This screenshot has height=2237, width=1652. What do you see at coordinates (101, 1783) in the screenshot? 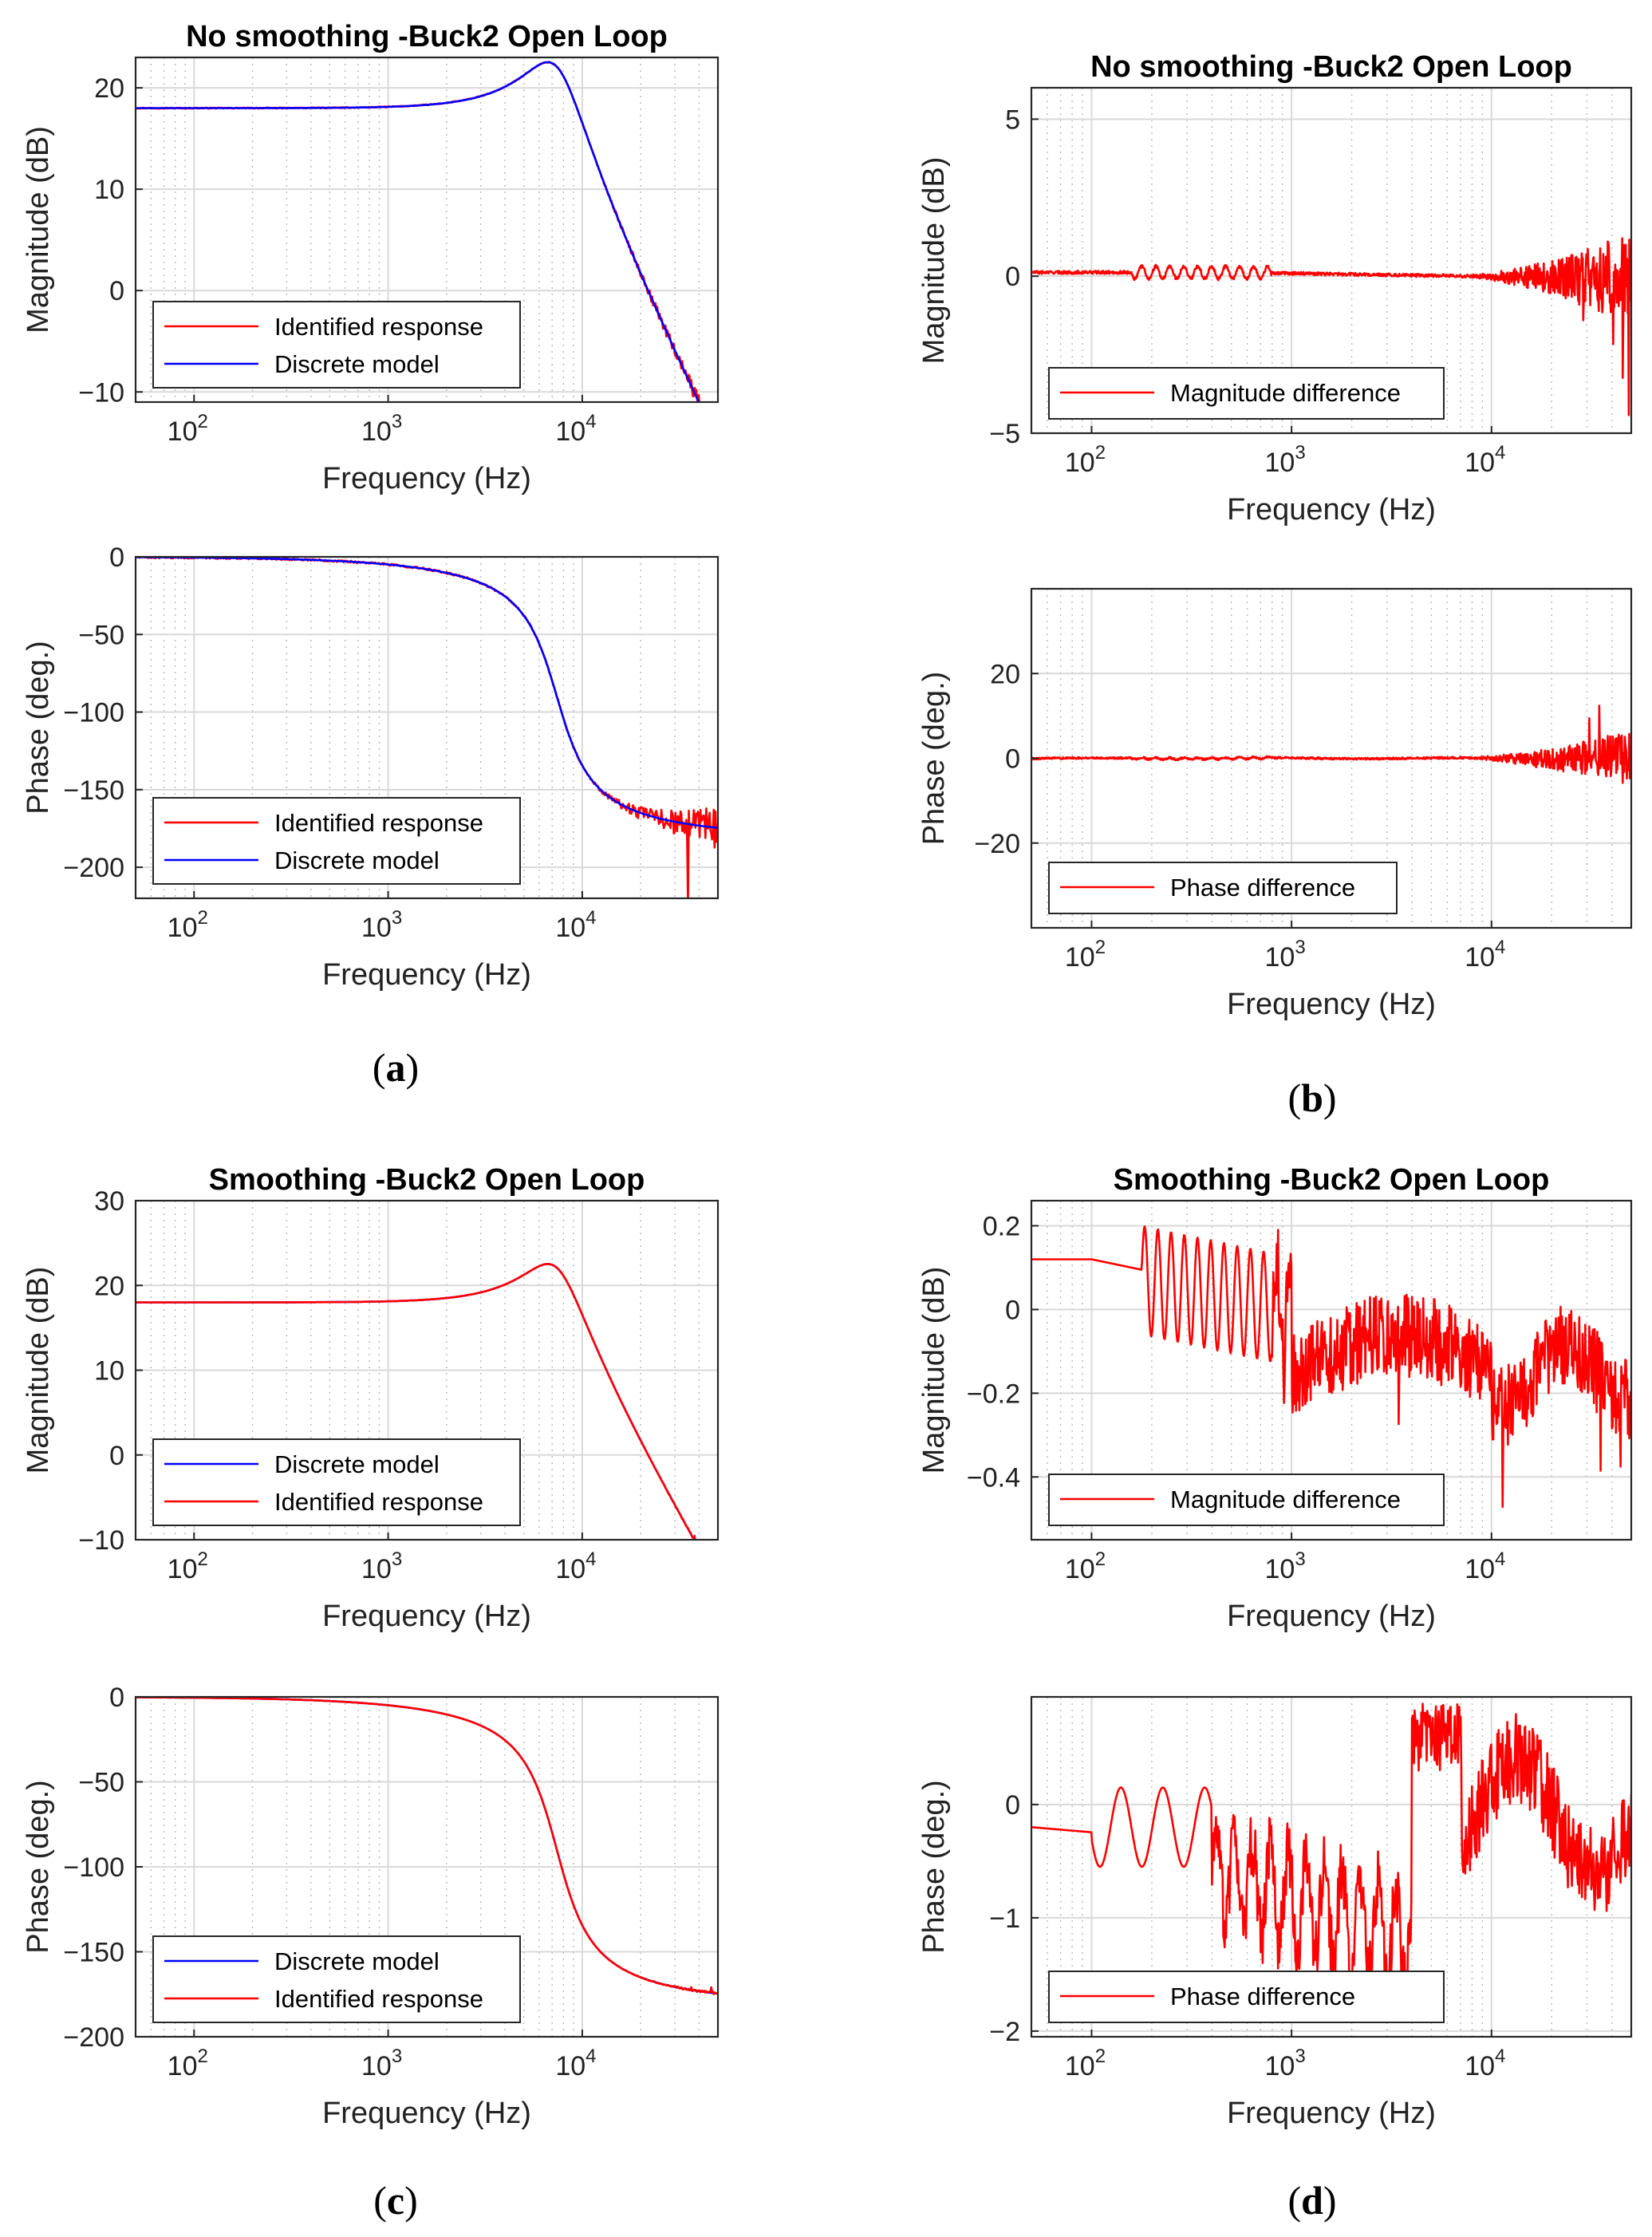
I see `y-tick-label: −50` at bounding box center [101, 1783].